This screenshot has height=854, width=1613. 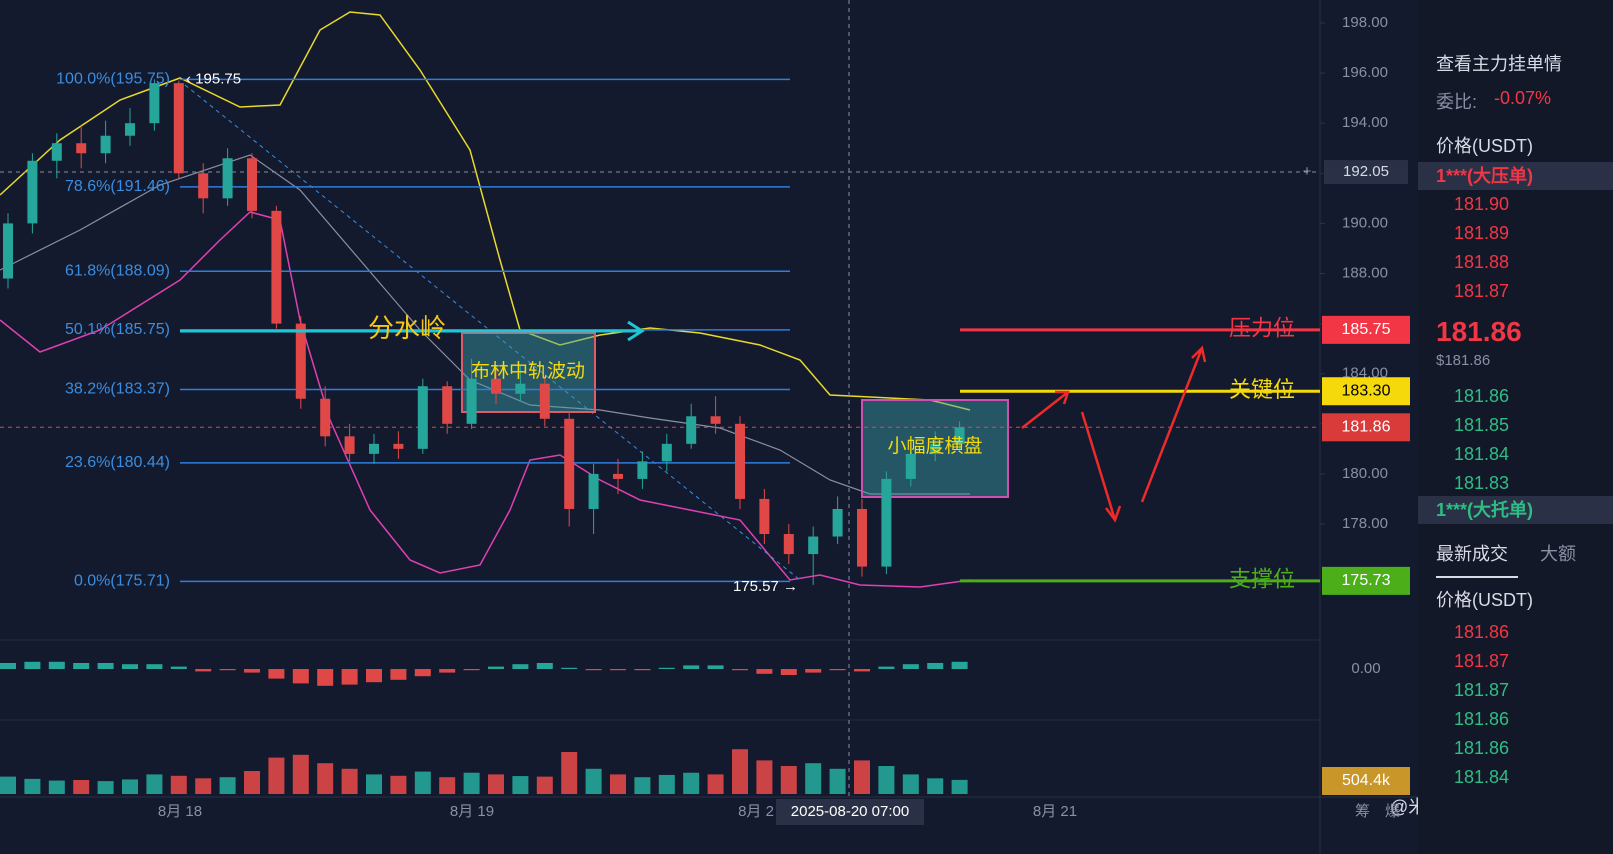 What do you see at coordinates (1055, 811) in the screenshot?
I see `x-tick-label: 8月 21` at bounding box center [1055, 811].